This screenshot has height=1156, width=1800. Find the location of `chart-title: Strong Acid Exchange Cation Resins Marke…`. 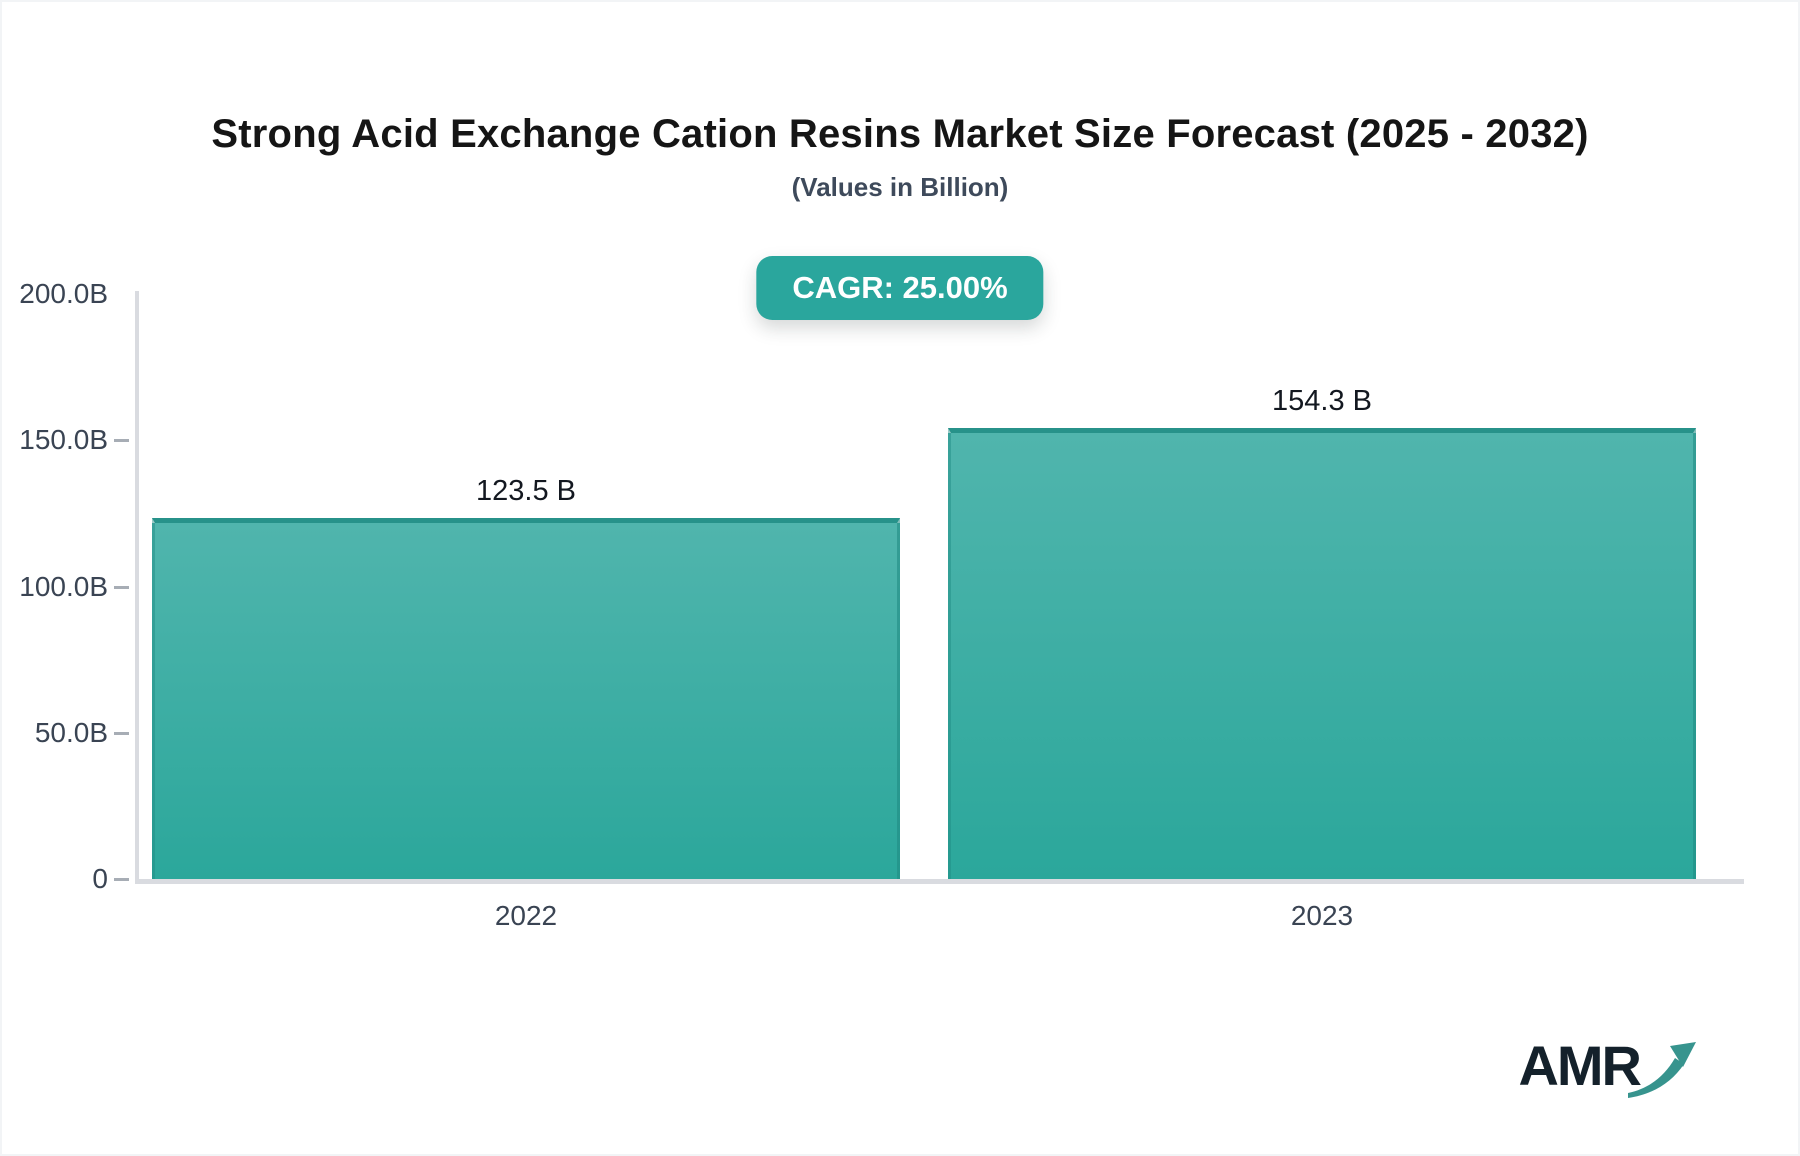

chart-title: Strong Acid Exchange Cation Resins Marke… is located at coordinates (900, 134).